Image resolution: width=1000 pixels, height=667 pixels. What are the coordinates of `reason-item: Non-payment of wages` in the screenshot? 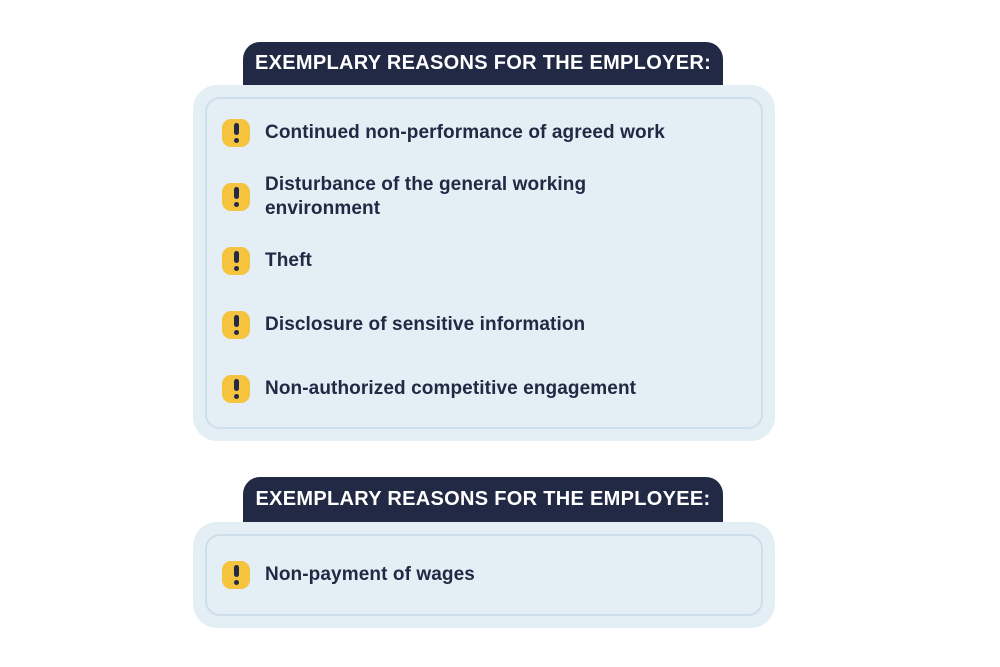 It's located at (486, 575).